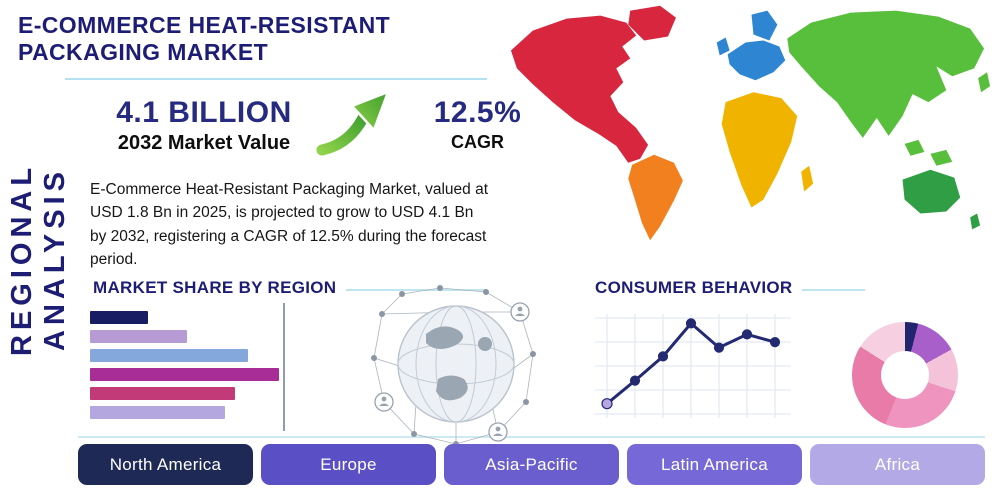 This screenshot has height=500, width=1000. What do you see at coordinates (531, 437) in the screenshot?
I see `divider-line-bottom` at bounding box center [531, 437].